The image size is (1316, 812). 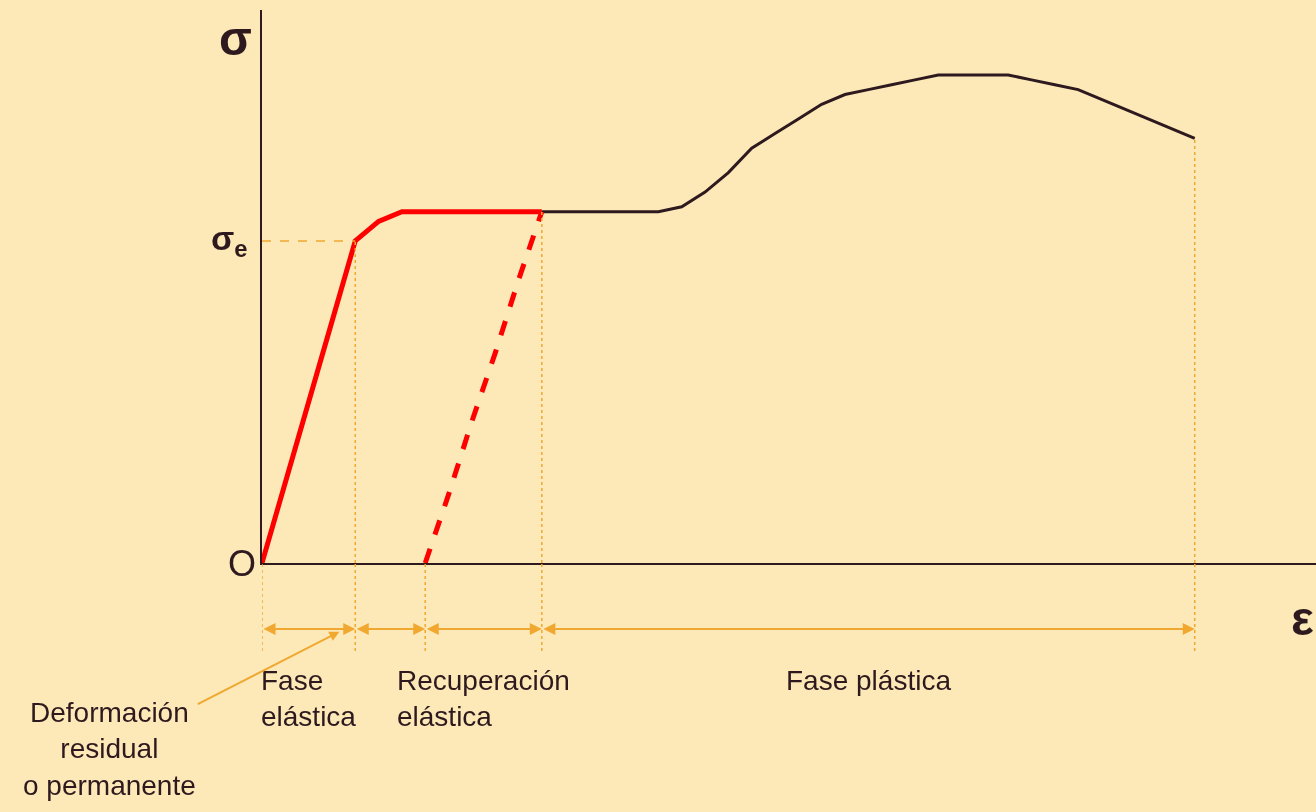 What do you see at coordinates (309, 699) in the screenshot?
I see `text: Fase elástica` at bounding box center [309, 699].